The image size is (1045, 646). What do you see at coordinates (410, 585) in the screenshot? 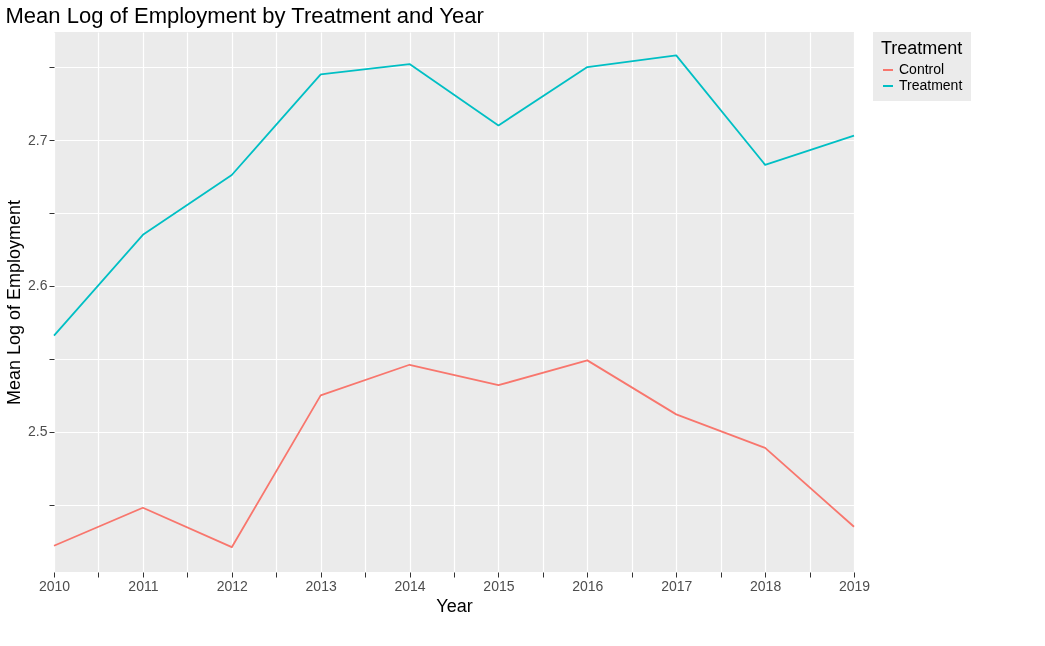
I see `x-tick-label: 2014` at bounding box center [410, 585].